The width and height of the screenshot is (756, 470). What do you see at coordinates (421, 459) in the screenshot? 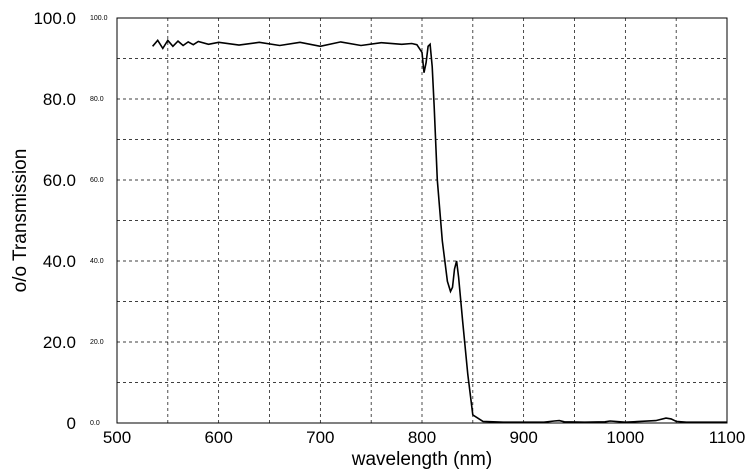
I see `x-axis-label: wavelength (nm)` at bounding box center [421, 459].